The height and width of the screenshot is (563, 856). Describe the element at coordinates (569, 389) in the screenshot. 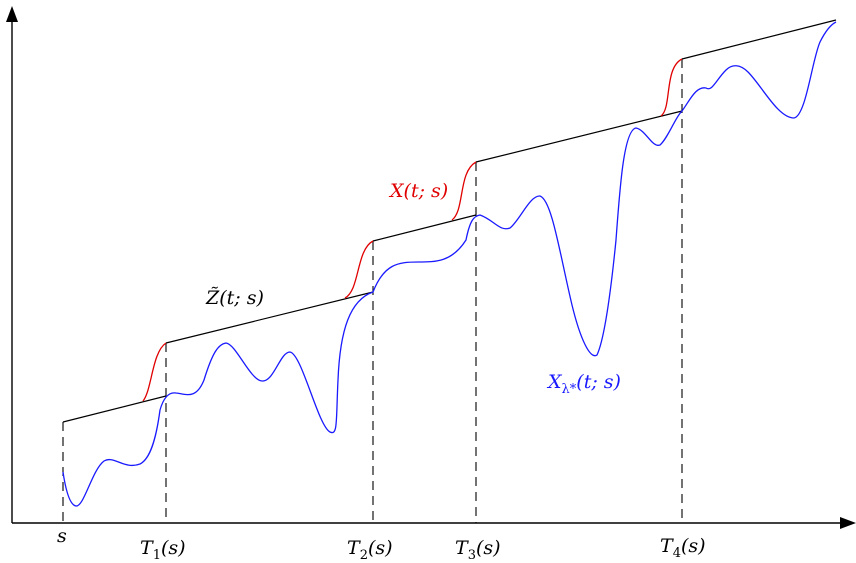

I see `label-x-lambda-sub: λ*` at that location.